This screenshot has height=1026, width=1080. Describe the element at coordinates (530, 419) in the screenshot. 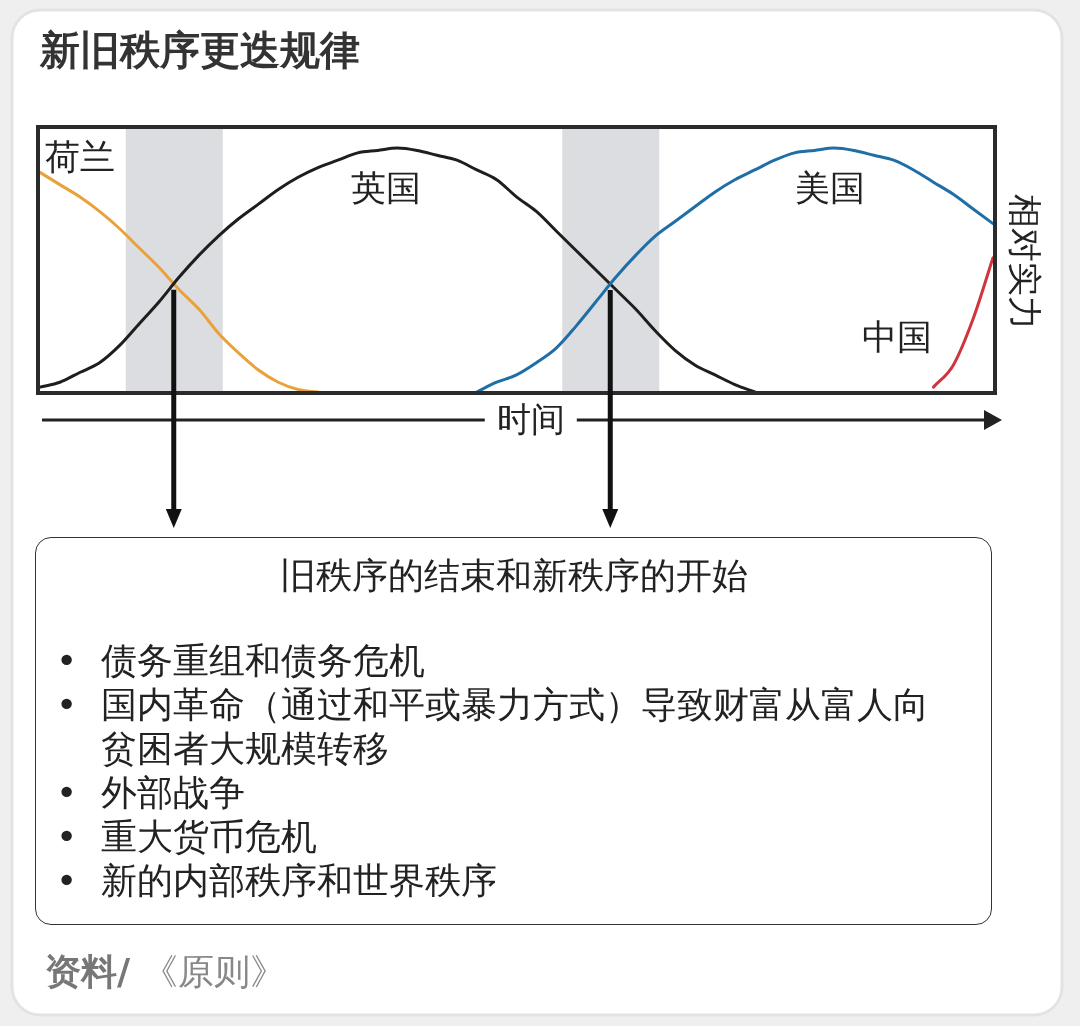

I see `x-axis-title: 时间` at that location.